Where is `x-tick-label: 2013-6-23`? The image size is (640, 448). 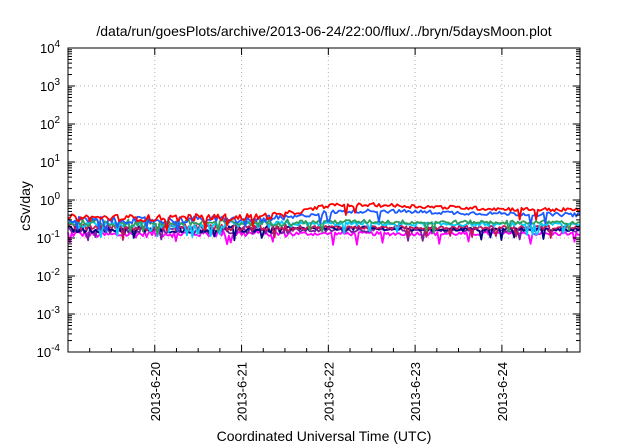 x-tick-label: 2013-6-23 is located at coordinates (415, 391).